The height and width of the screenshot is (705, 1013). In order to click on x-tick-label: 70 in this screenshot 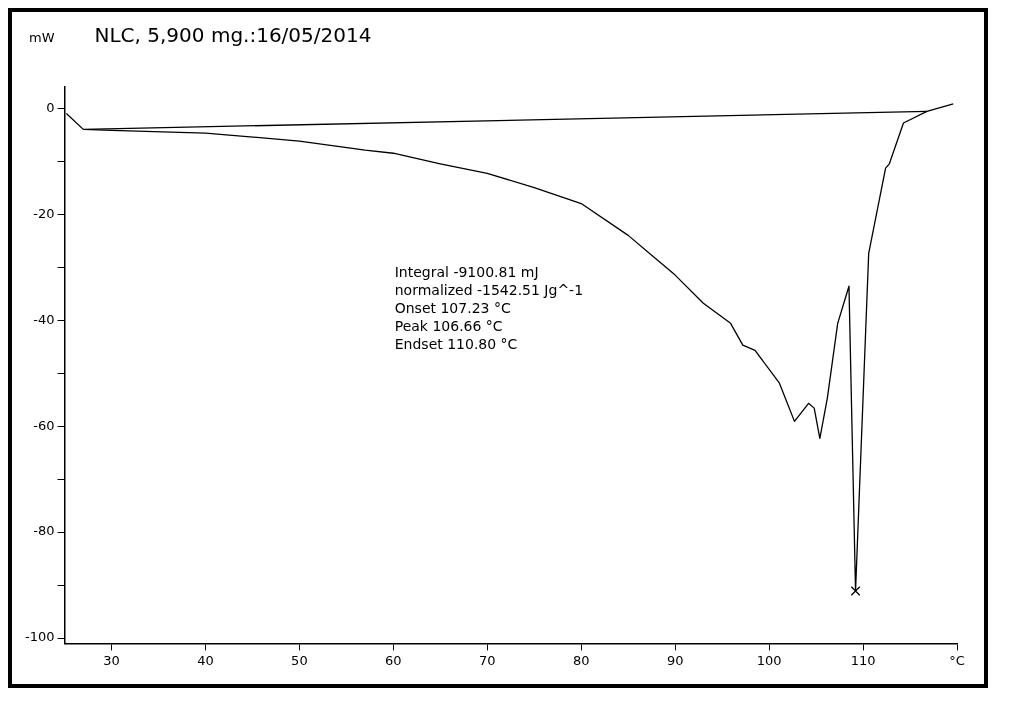, I will do `click(487, 660)`.